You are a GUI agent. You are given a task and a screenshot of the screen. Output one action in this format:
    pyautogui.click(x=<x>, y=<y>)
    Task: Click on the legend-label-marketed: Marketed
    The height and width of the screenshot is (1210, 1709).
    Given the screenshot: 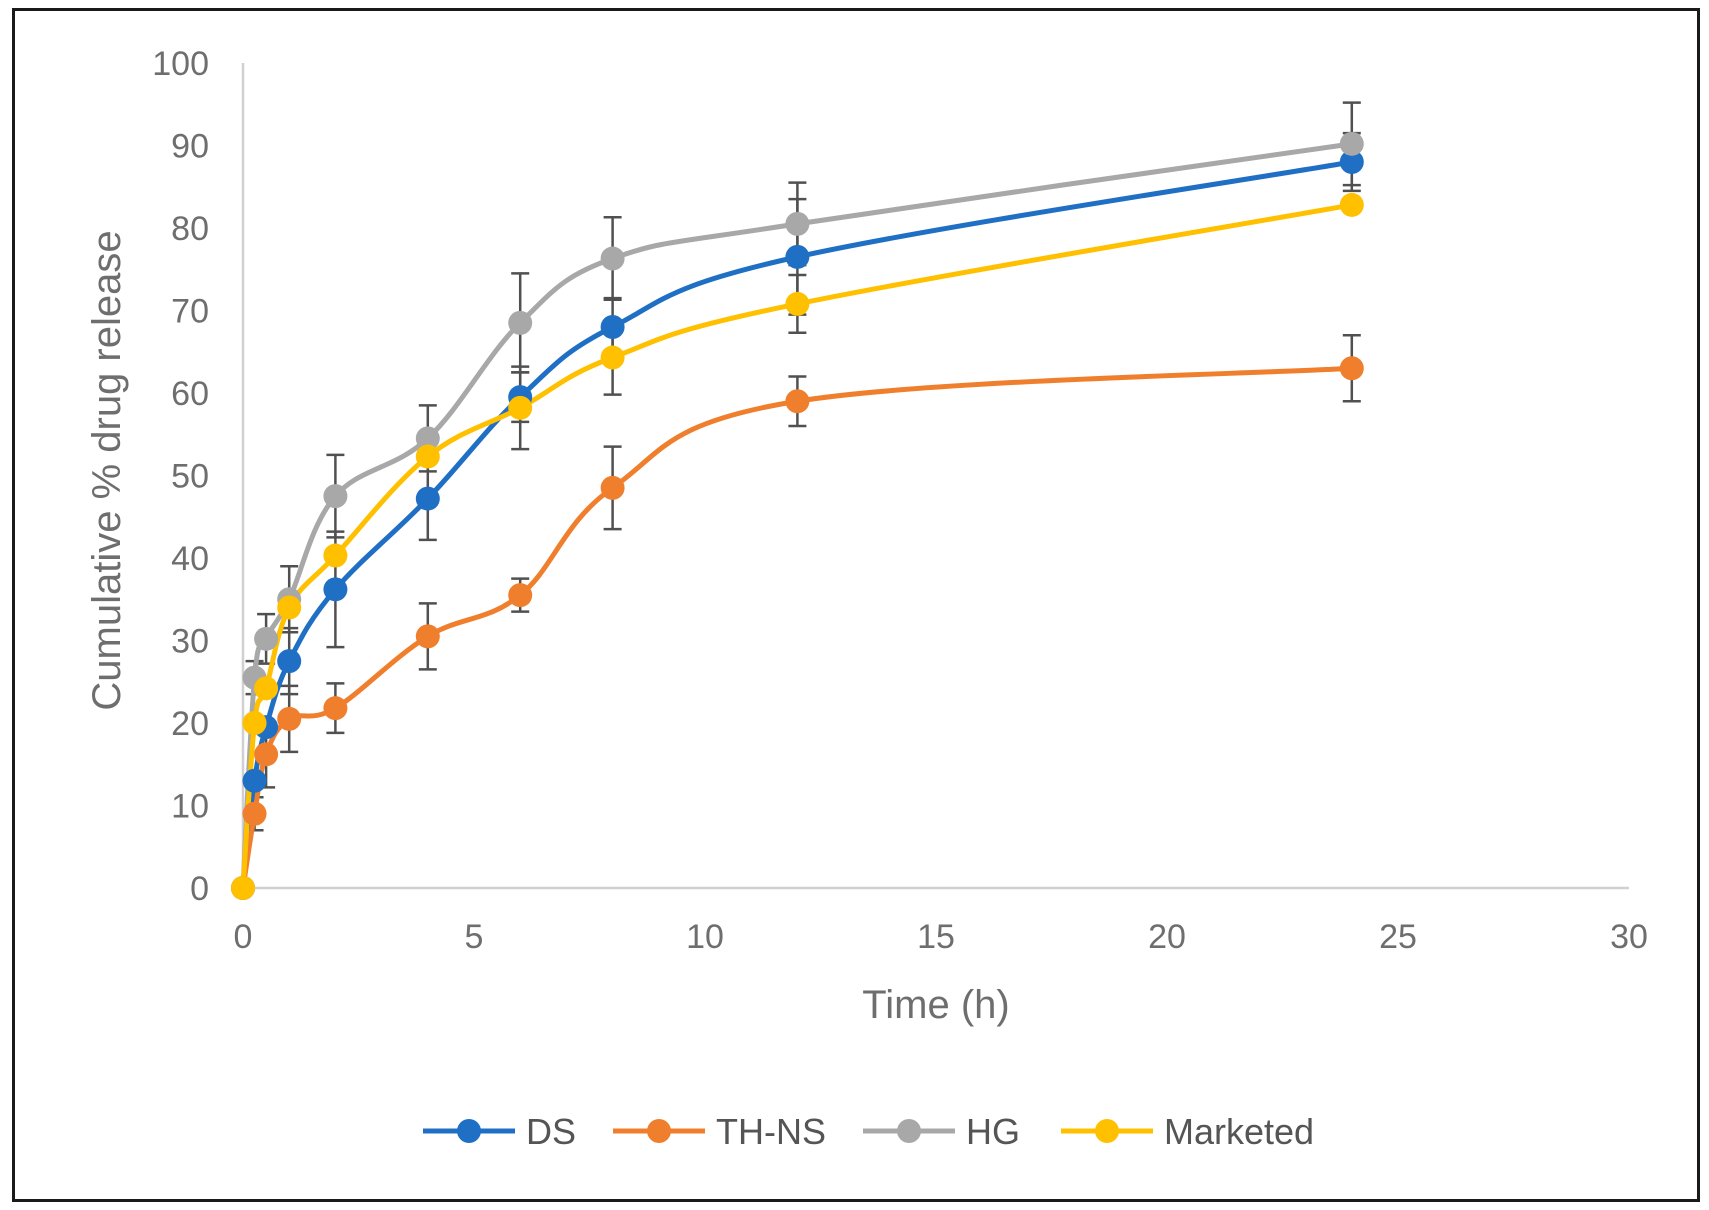 What is the action you would take?
    pyautogui.click(x=1239, y=1131)
    